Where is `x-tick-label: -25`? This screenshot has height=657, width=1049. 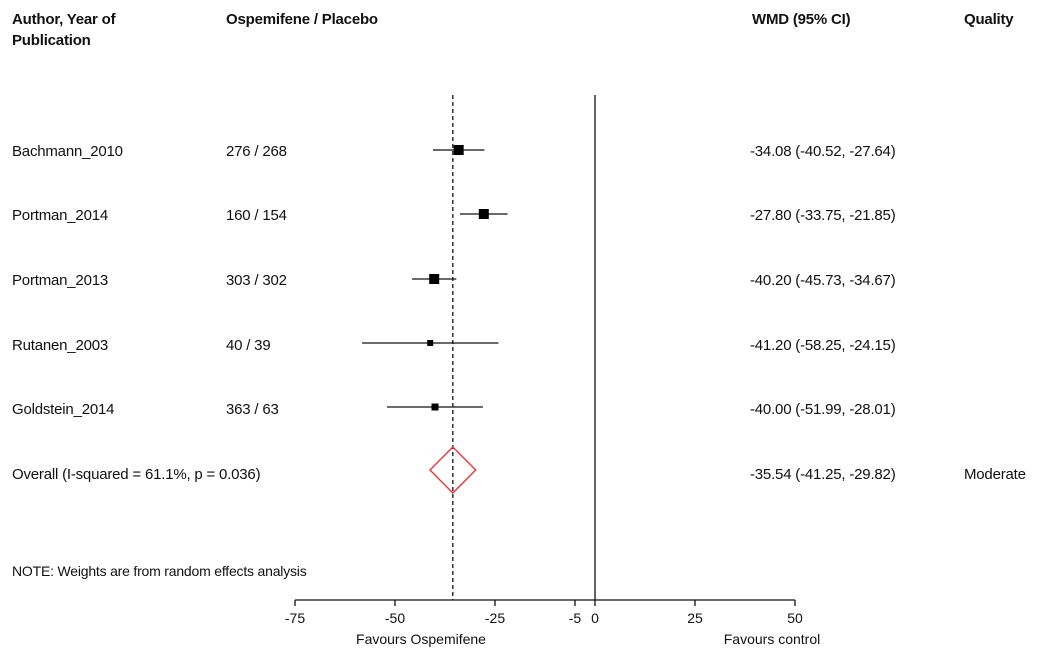
x-tick-label: -25 is located at coordinates (495, 618).